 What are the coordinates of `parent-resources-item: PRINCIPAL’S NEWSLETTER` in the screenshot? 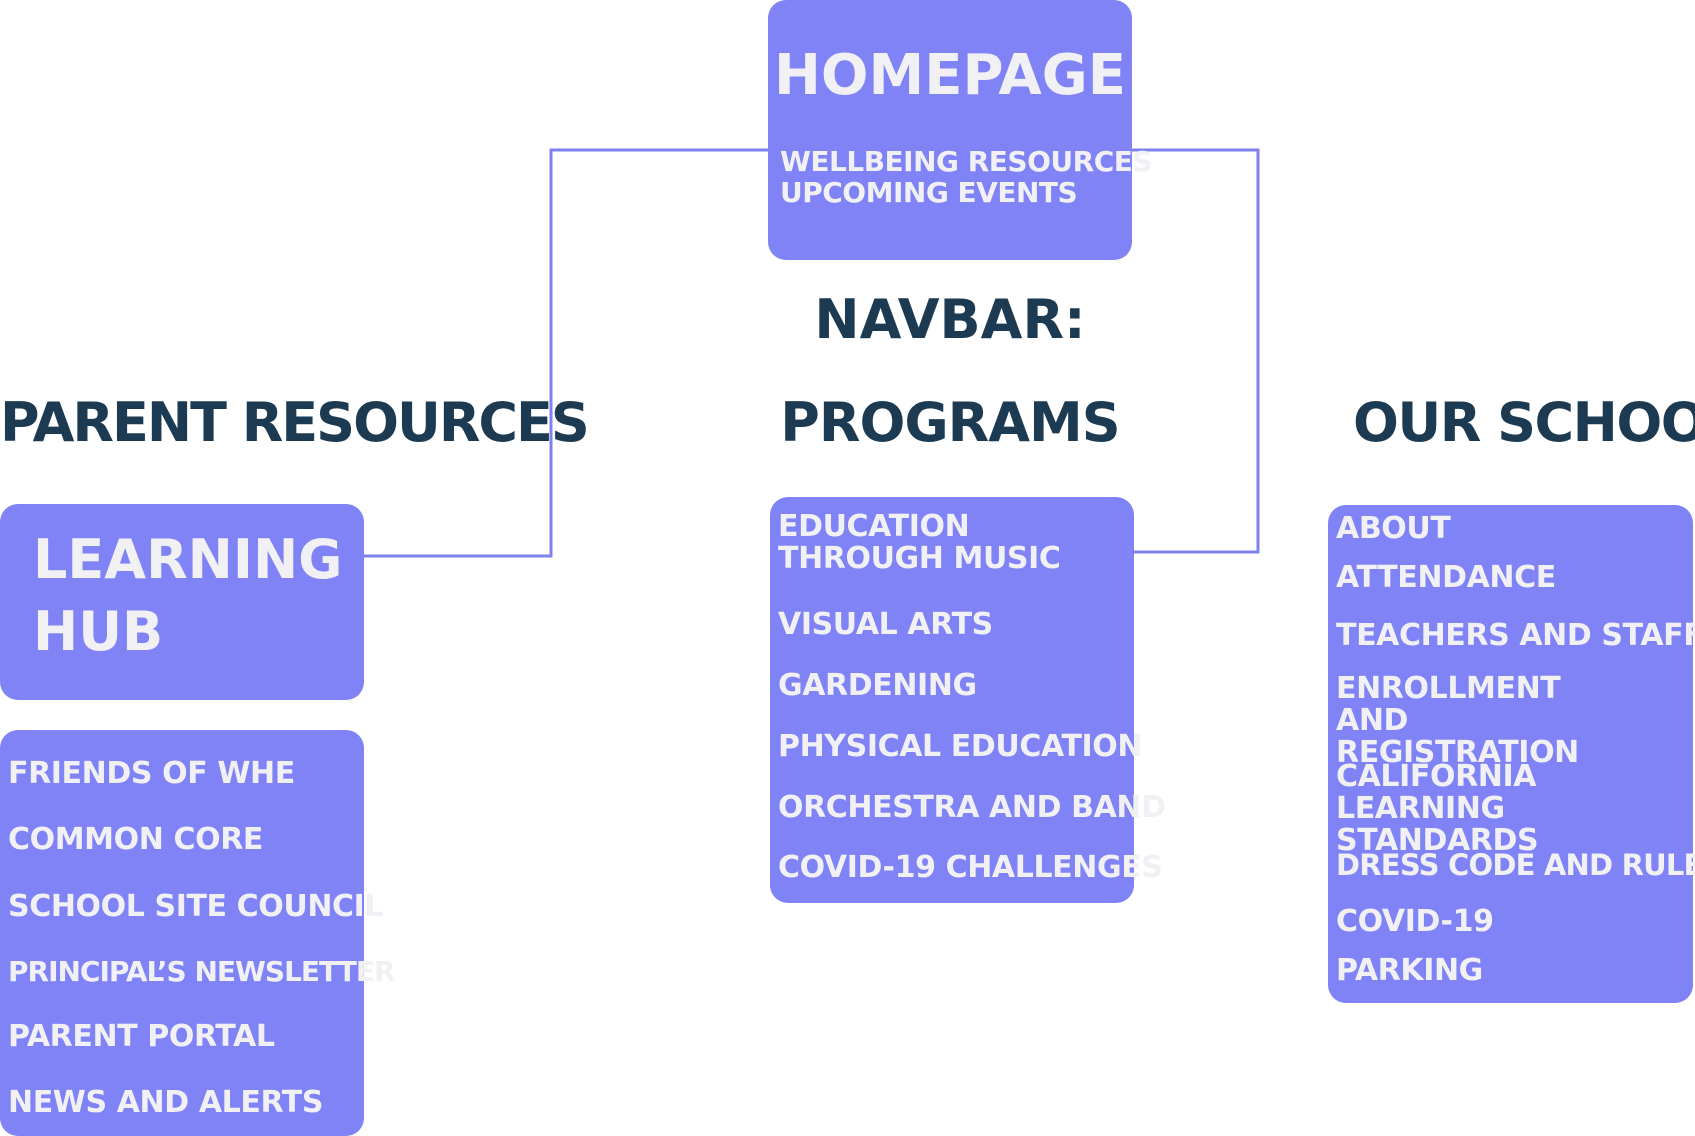 It's located at (202, 971).